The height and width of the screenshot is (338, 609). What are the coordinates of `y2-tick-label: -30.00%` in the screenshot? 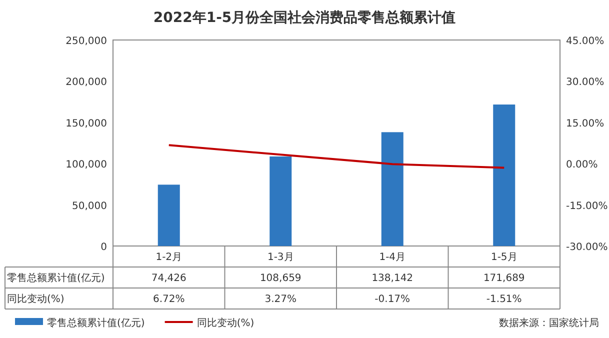 It's located at (587, 247).